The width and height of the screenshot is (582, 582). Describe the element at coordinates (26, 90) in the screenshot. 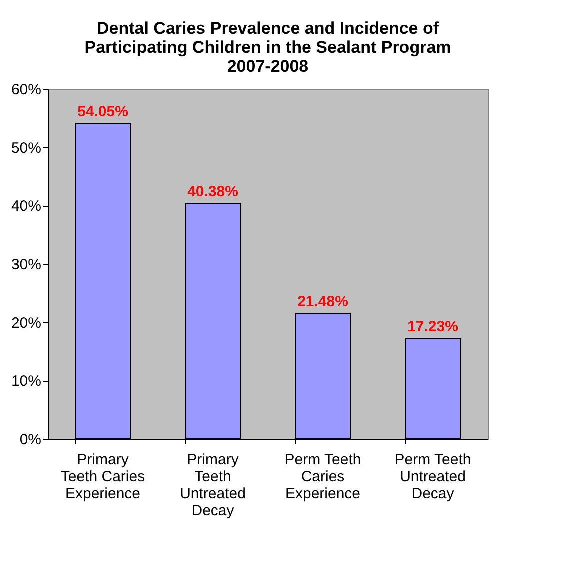

I see `y-tick-label: 60%` at that location.